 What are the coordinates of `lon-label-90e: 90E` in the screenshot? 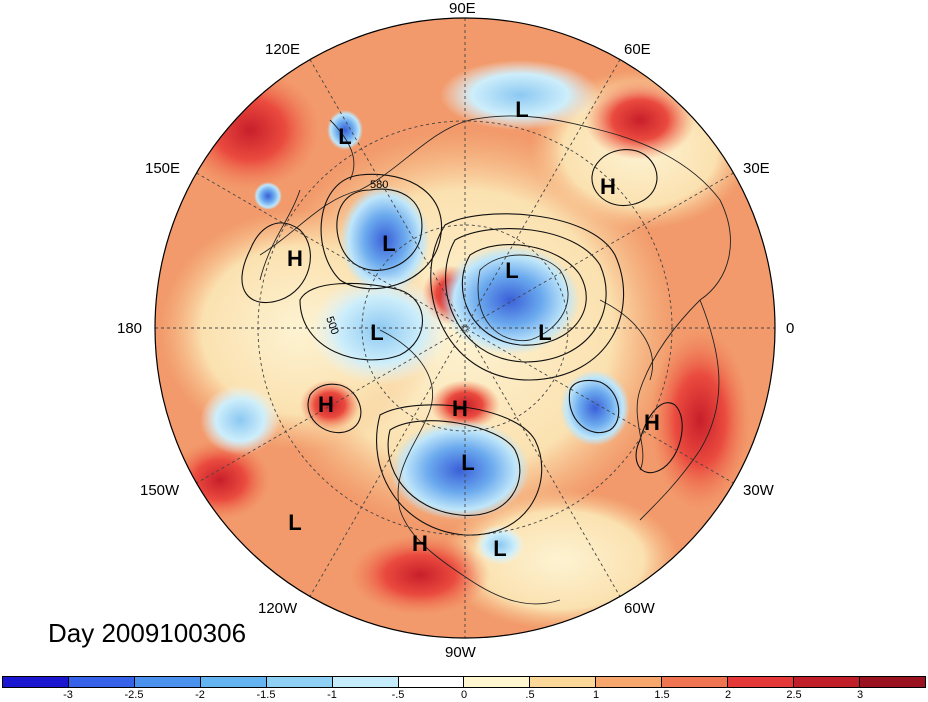 It's located at (462, 8).